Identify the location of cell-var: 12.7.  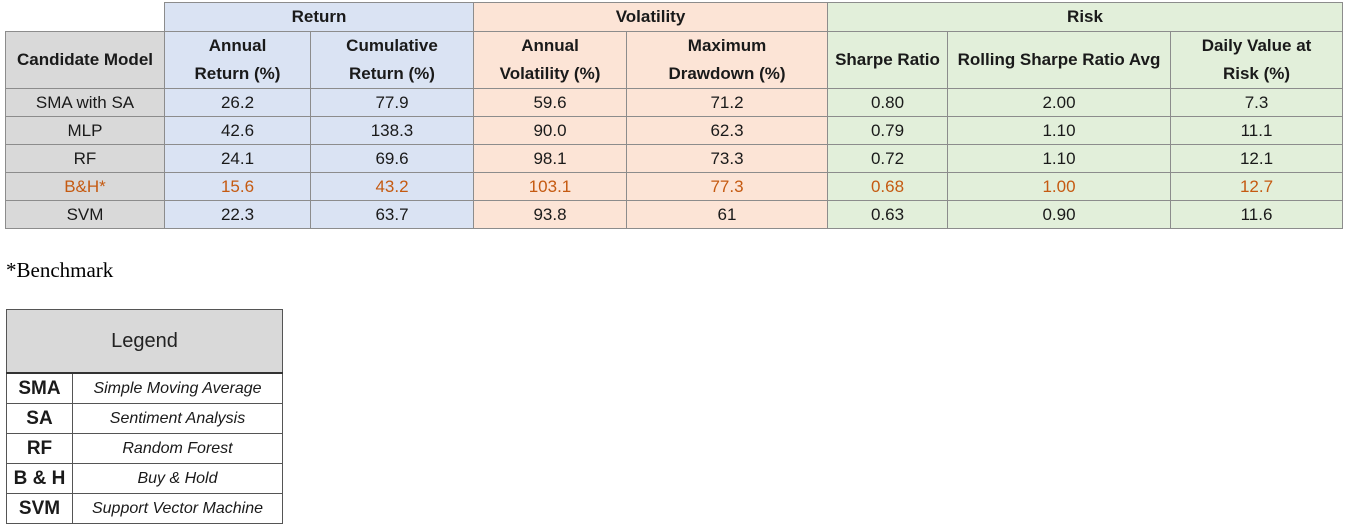
(1256, 186).